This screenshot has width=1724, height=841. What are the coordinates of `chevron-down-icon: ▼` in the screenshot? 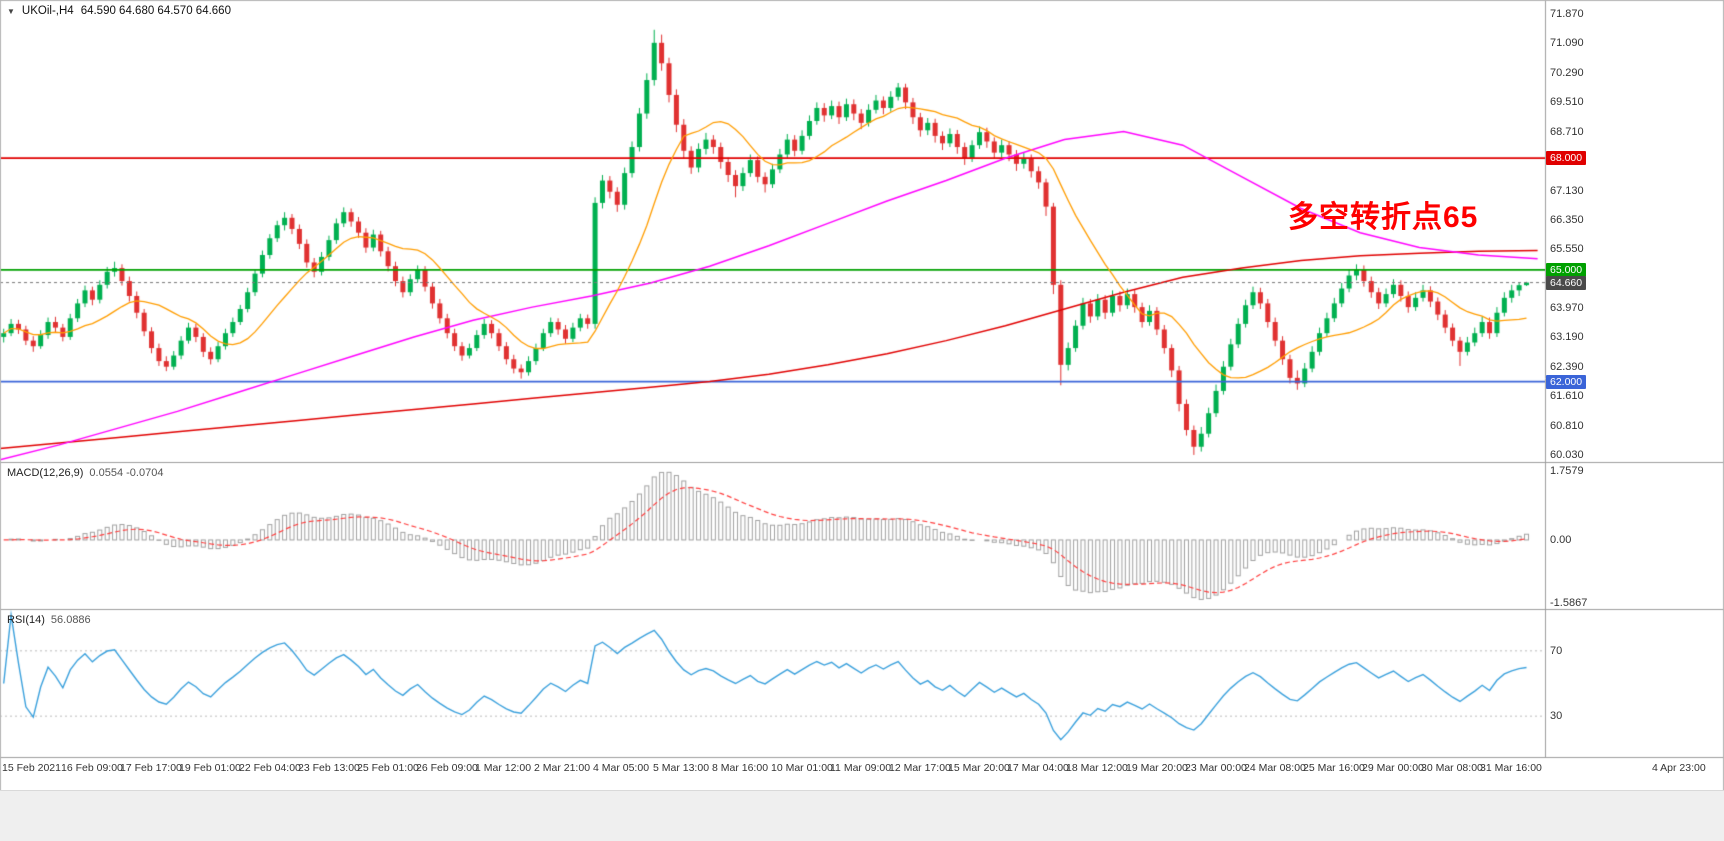 It's located at (11, 11).